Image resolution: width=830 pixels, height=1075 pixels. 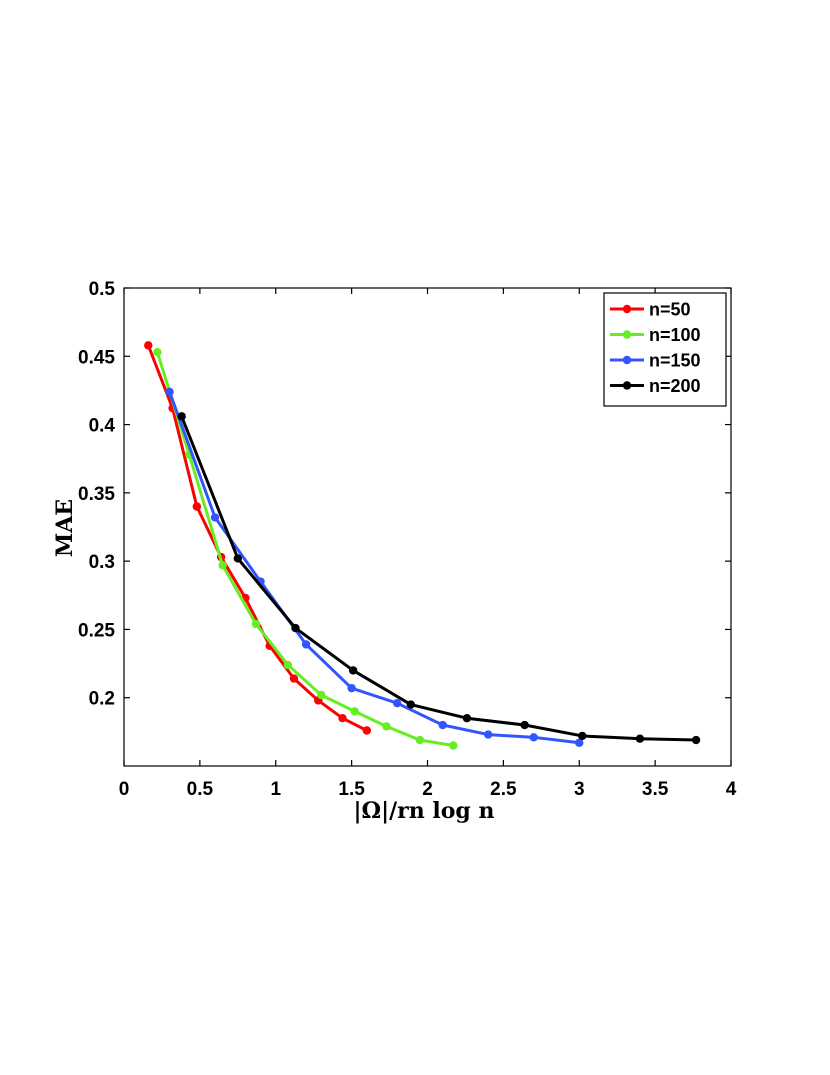 What do you see at coordinates (665, 349) in the screenshot?
I see `legend: n=50 n=100 n=150 n=200` at bounding box center [665, 349].